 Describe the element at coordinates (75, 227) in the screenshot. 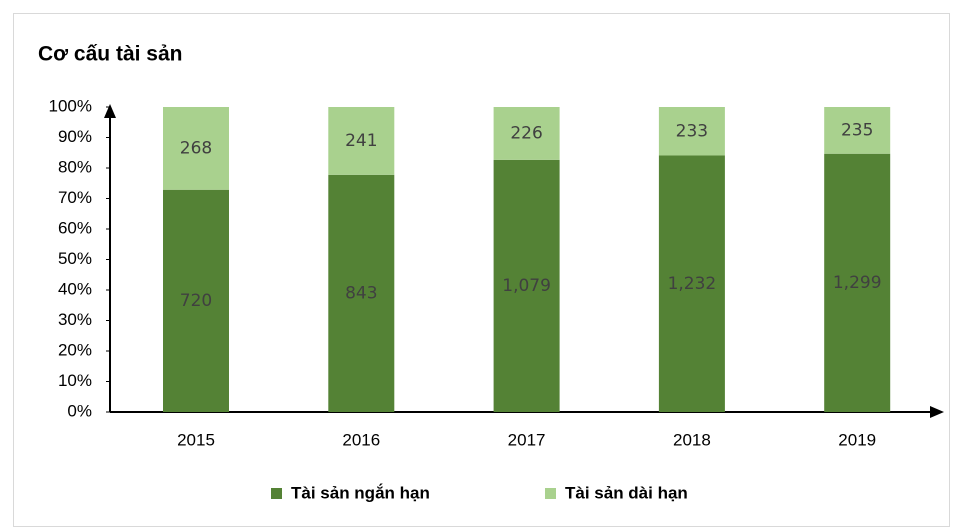

I see `y-tick-label: 60%` at that location.